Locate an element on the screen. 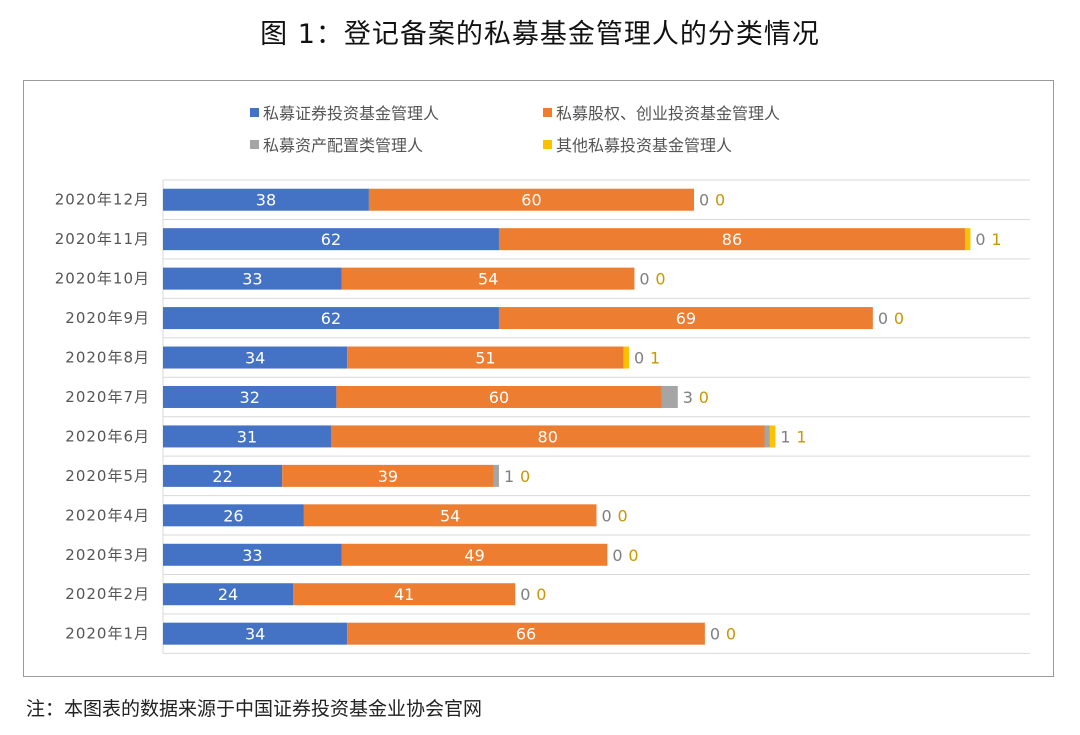 This screenshot has width=1080, height=735. data-label: 41 is located at coordinates (404, 594).